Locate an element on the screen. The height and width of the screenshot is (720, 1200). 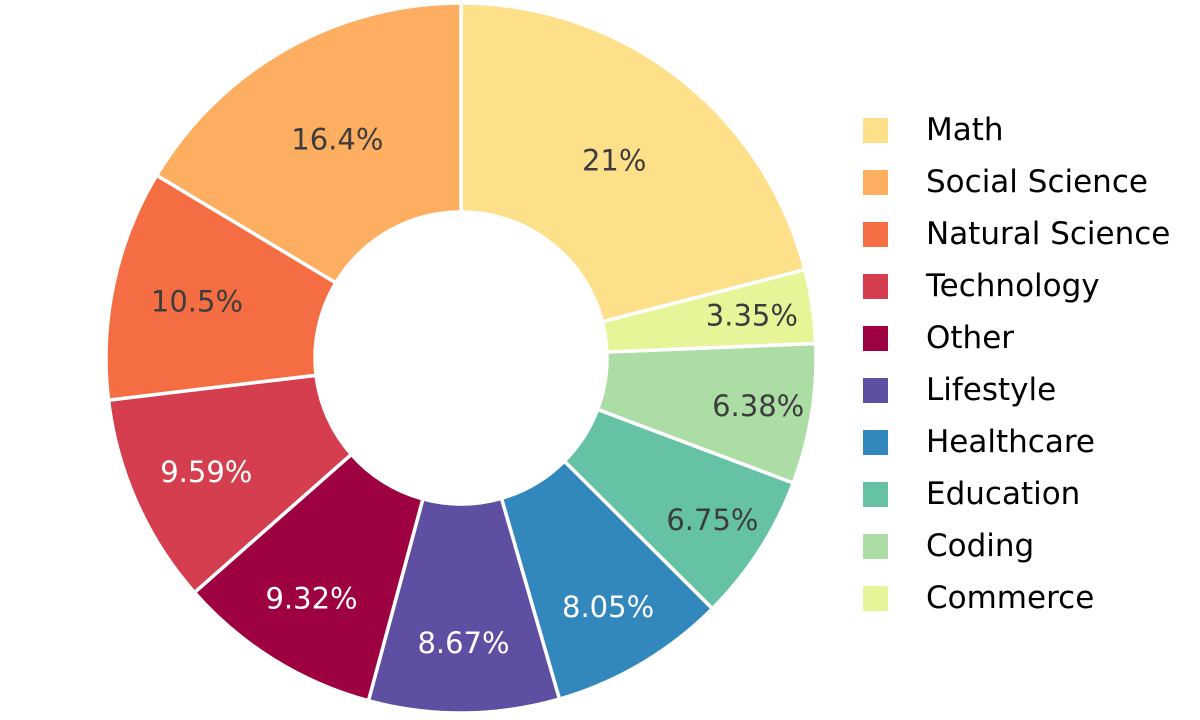
legend-swatch-math is located at coordinates (875, 130).